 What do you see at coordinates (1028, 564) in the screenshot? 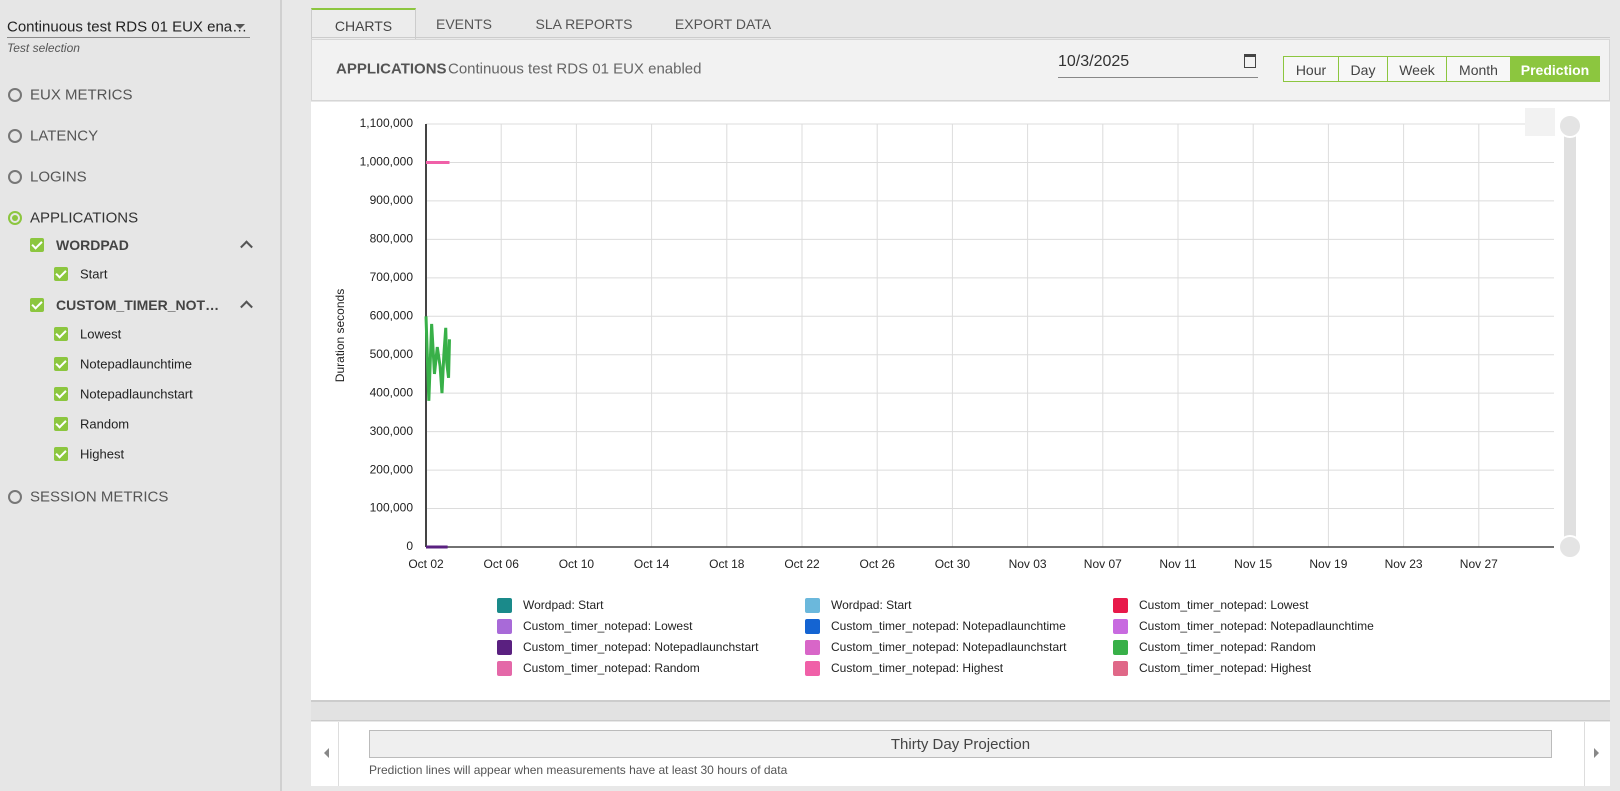
I see `x-tick-label: Nov 03` at bounding box center [1028, 564].